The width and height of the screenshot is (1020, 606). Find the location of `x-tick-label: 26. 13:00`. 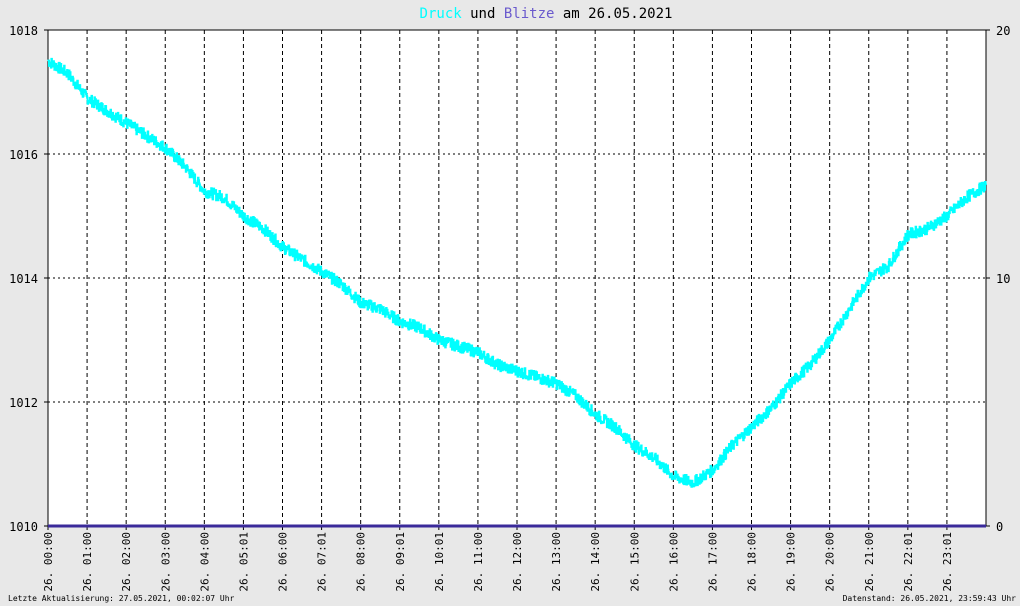

x-tick-label: 26. 13:00 is located at coordinates (556, 562).